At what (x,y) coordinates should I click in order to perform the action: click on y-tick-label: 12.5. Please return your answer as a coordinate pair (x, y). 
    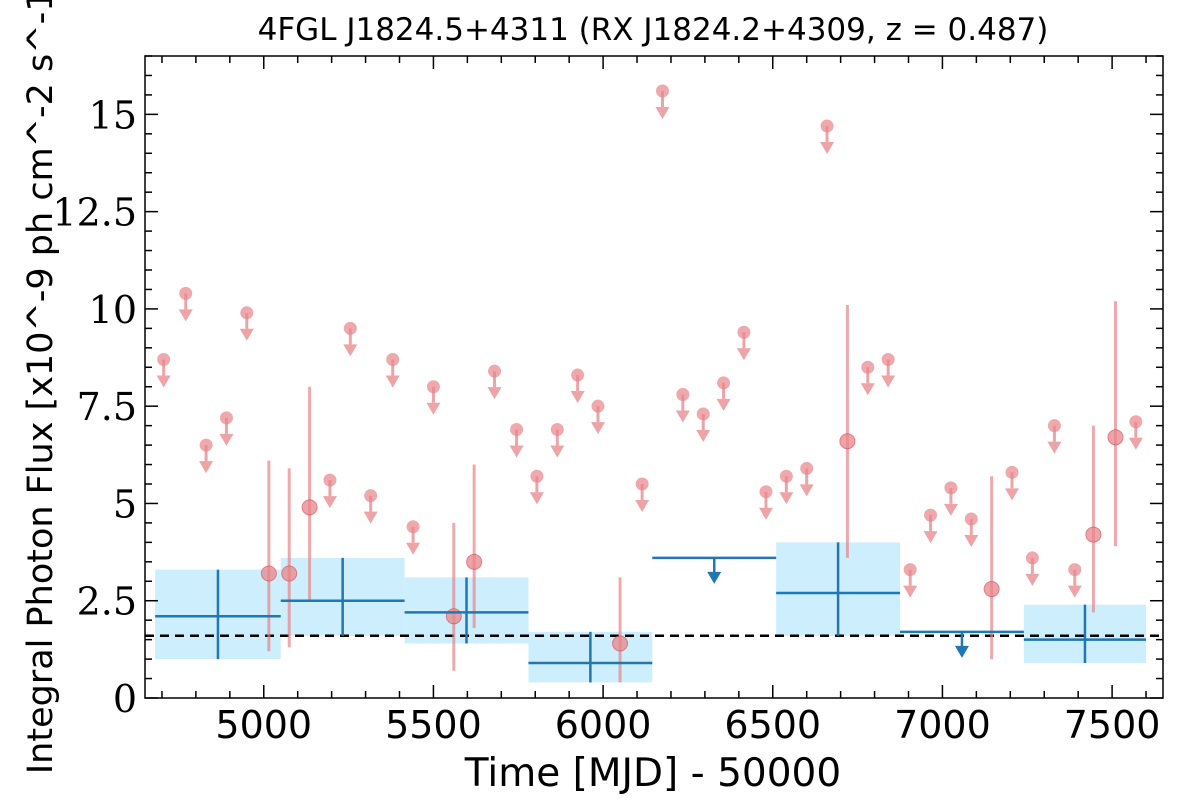
    Looking at the image, I should click on (94, 213).